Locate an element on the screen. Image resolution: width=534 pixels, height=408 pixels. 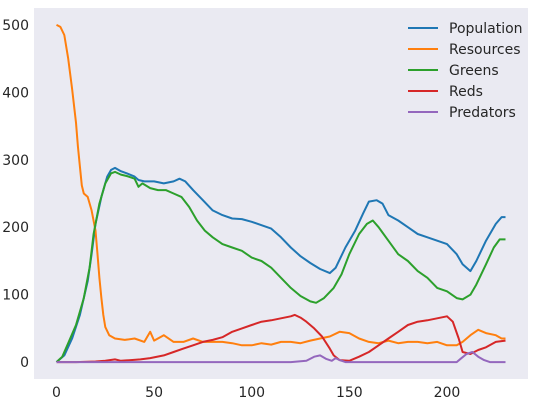
y-tick-label: 100 is located at coordinates (15, 296).